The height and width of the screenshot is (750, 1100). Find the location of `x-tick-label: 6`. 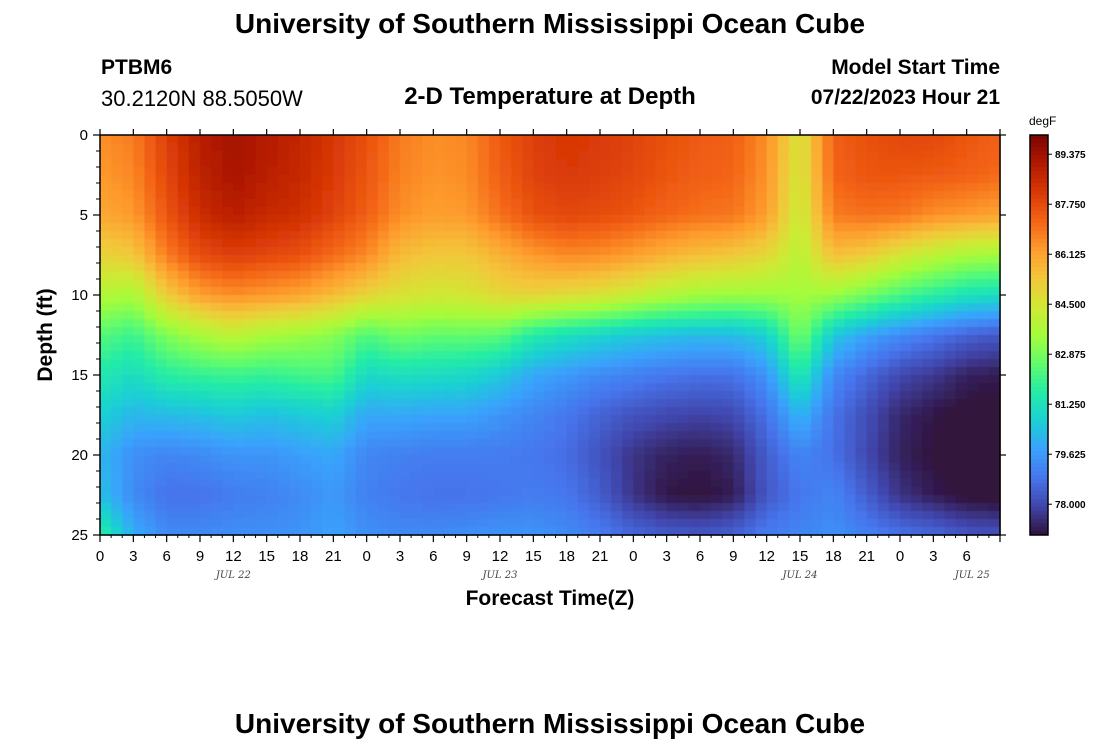

x-tick-label: 6 is located at coordinates (433, 556).